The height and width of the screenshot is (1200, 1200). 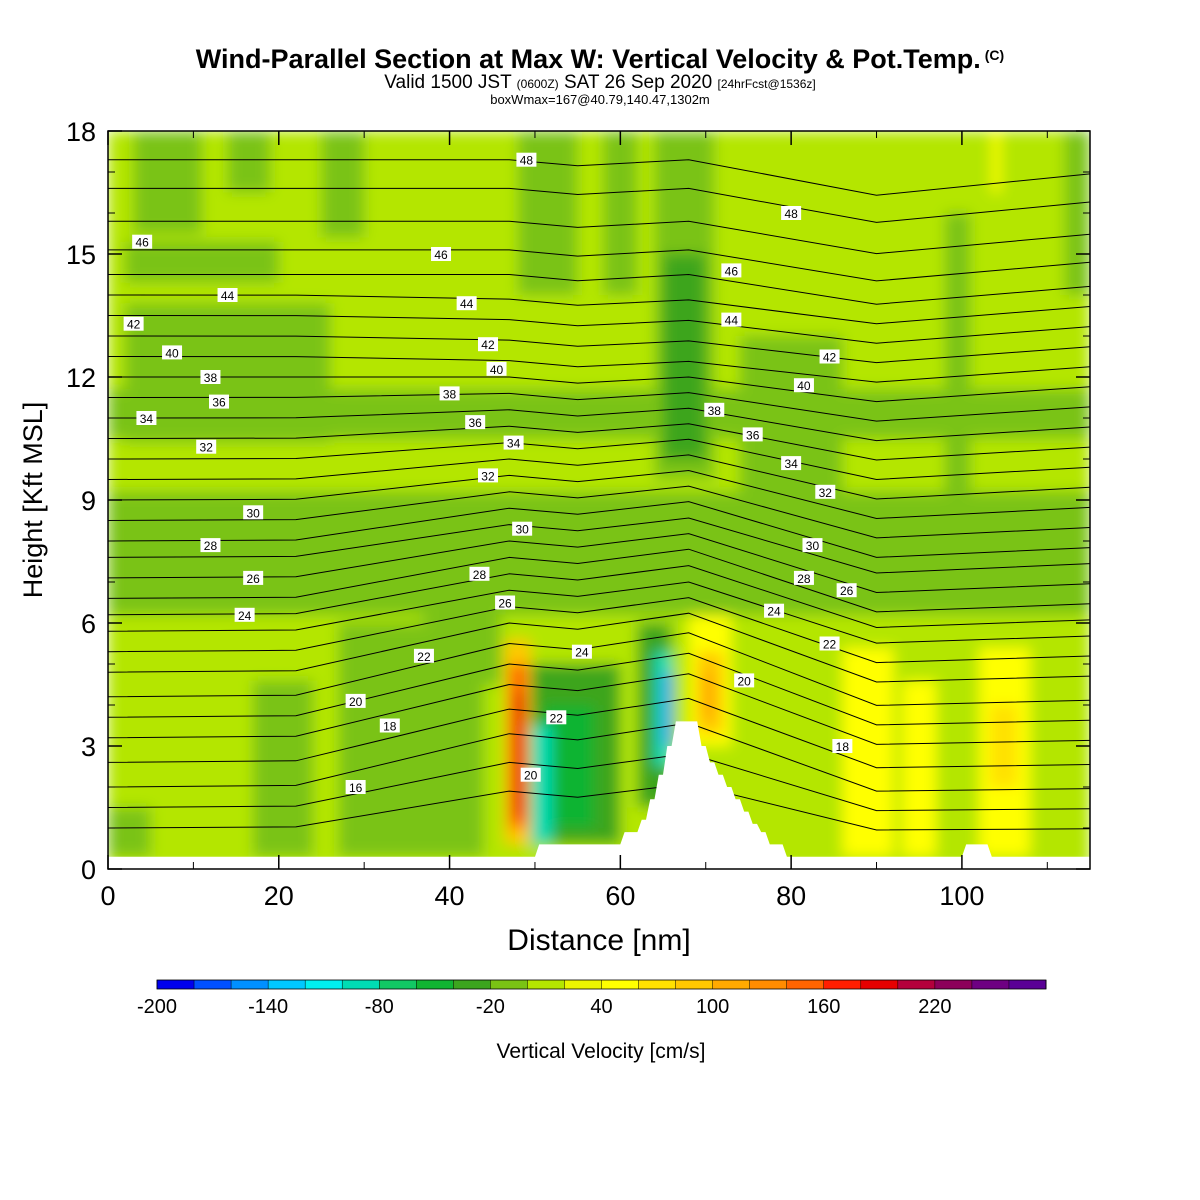 I want to click on contour-label: 34, so click(x=791, y=463).